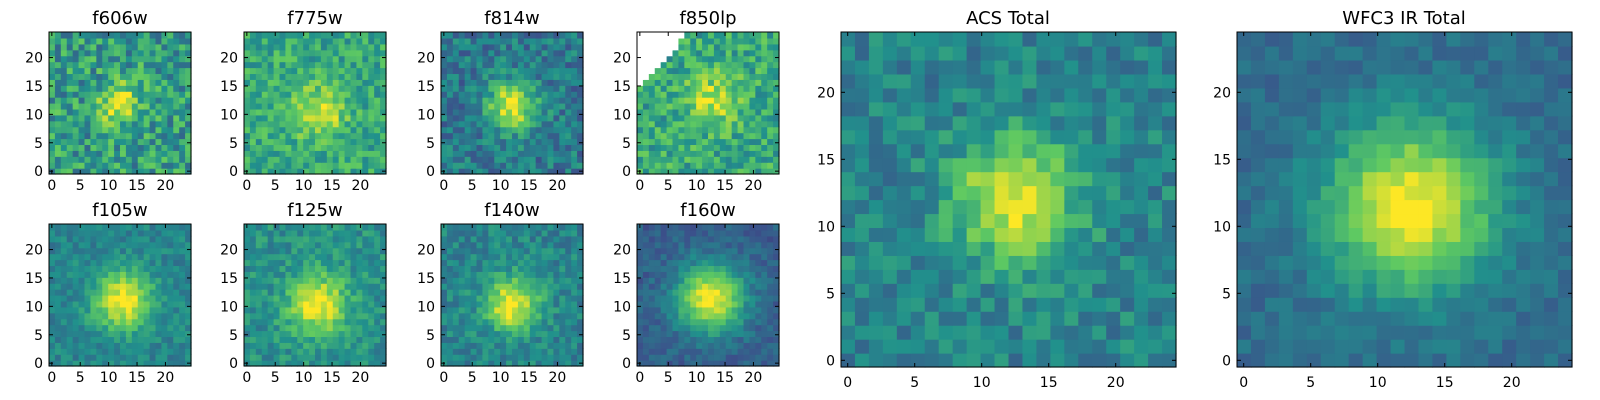  Describe the element at coordinates (443, 378) in the screenshot. I see `x-tick-label: 0` at that location.